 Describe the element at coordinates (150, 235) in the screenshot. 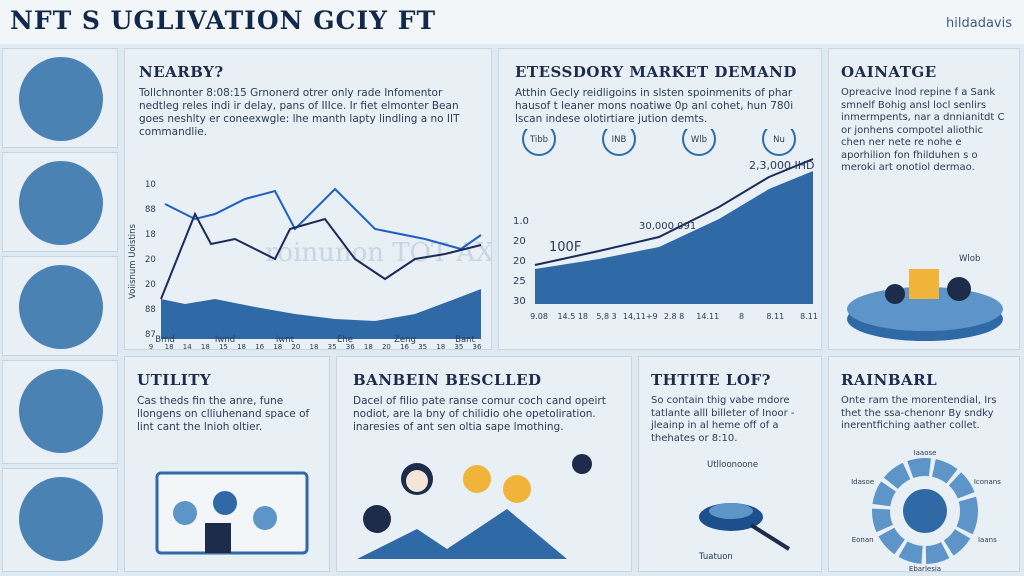

I see `y-tick-label: 18` at that location.